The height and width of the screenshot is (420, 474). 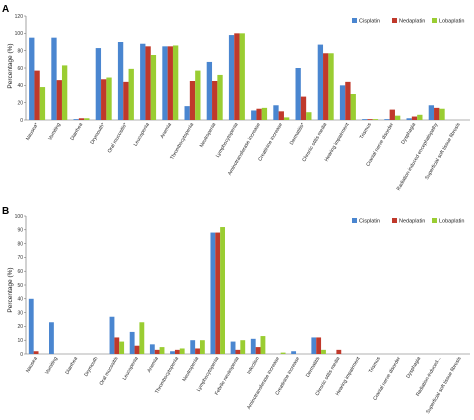 I want to click on y-tick-label: 90, so click(x=20, y=231).